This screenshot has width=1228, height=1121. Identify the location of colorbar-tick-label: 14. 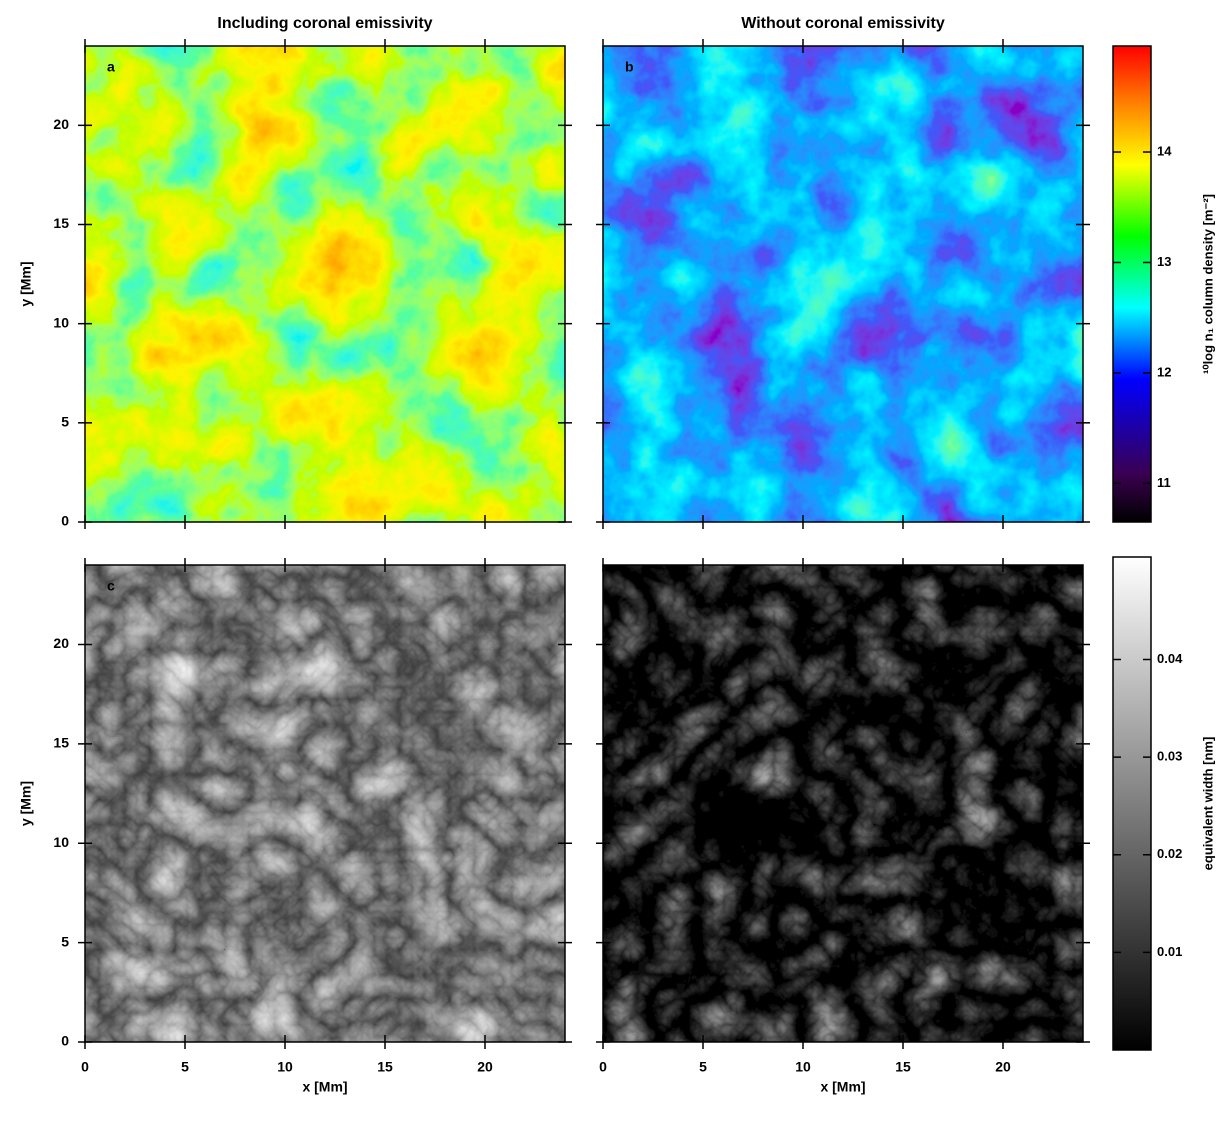
(1164, 150).